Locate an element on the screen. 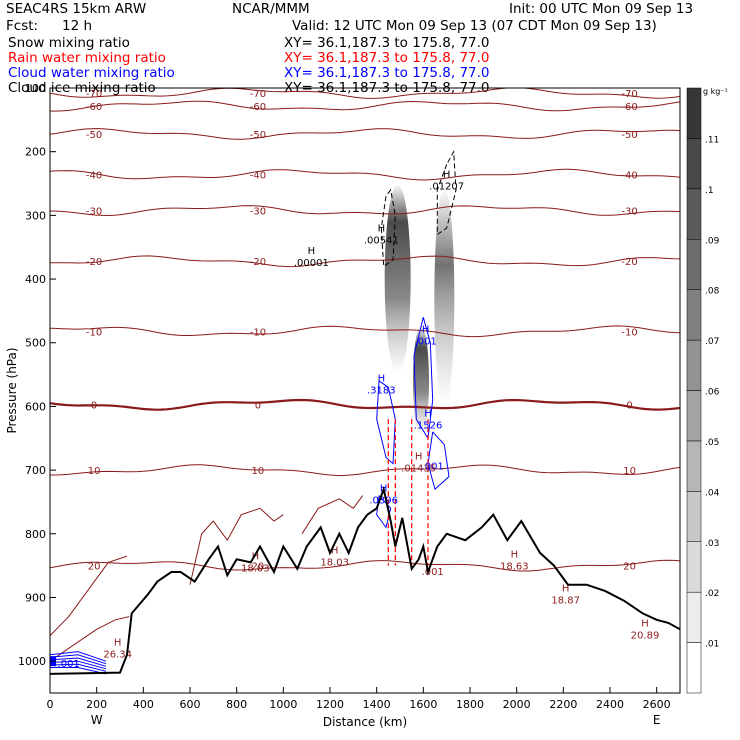  x-tick-label: 1800 is located at coordinates (470, 704).